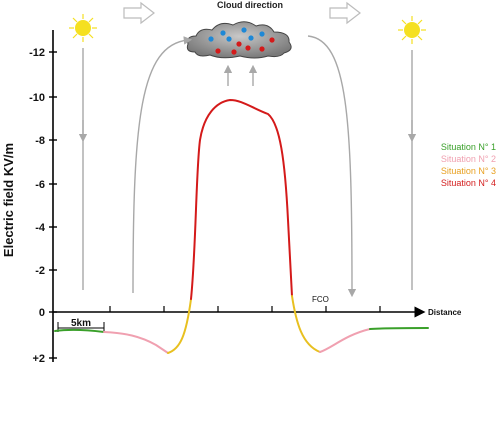 The width and height of the screenshot is (500, 439). What do you see at coordinates (320, 299) in the screenshot?
I see `fco-label: FCO` at bounding box center [320, 299].